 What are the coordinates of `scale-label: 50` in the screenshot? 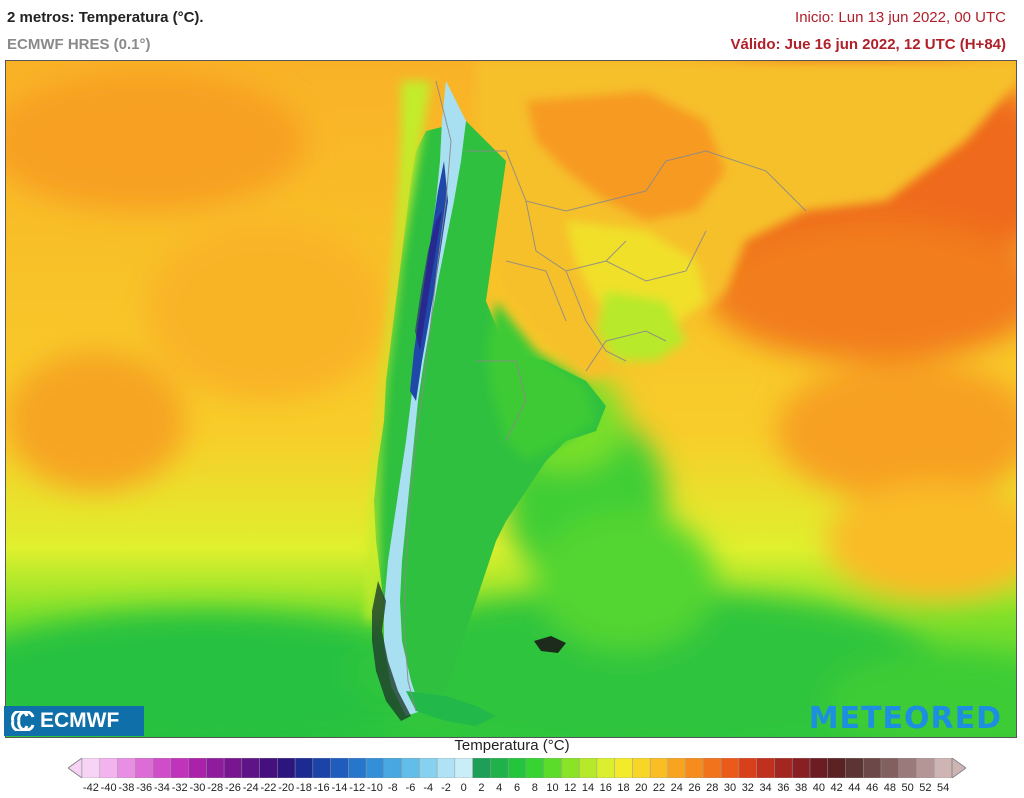 It's located at (907, 788).